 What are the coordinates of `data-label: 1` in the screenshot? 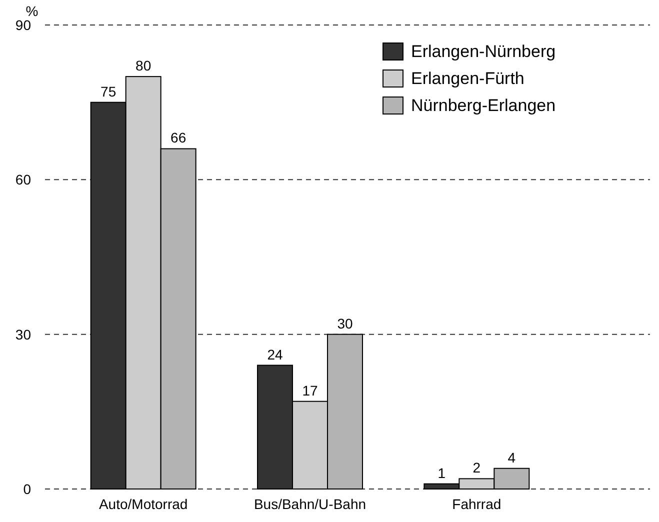 It's located at (442, 472).